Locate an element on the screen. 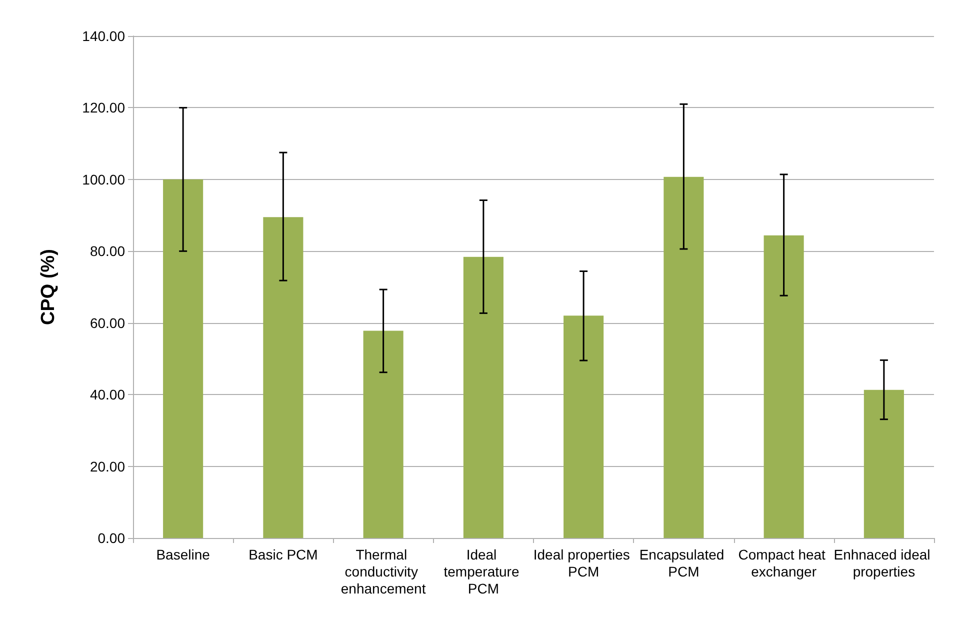 This screenshot has width=956, height=632. x-tick-label: Basic PCM is located at coordinates (283, 554).